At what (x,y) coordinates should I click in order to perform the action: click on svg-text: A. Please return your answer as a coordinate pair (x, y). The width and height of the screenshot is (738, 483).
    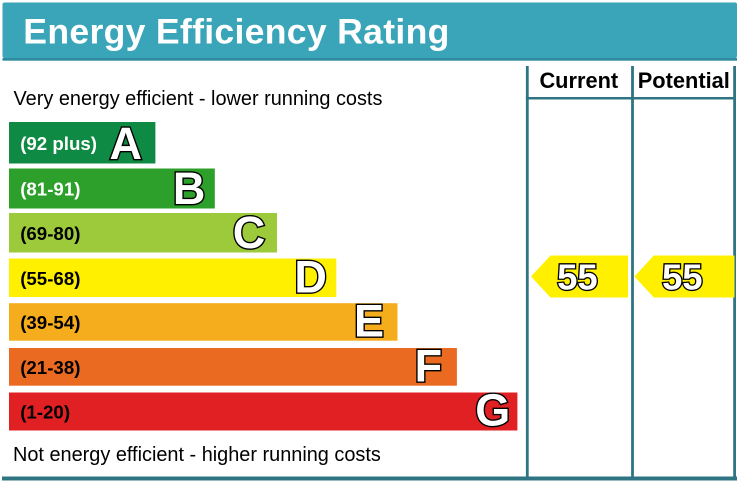
    Looking at the image, I should click on (126, 143).